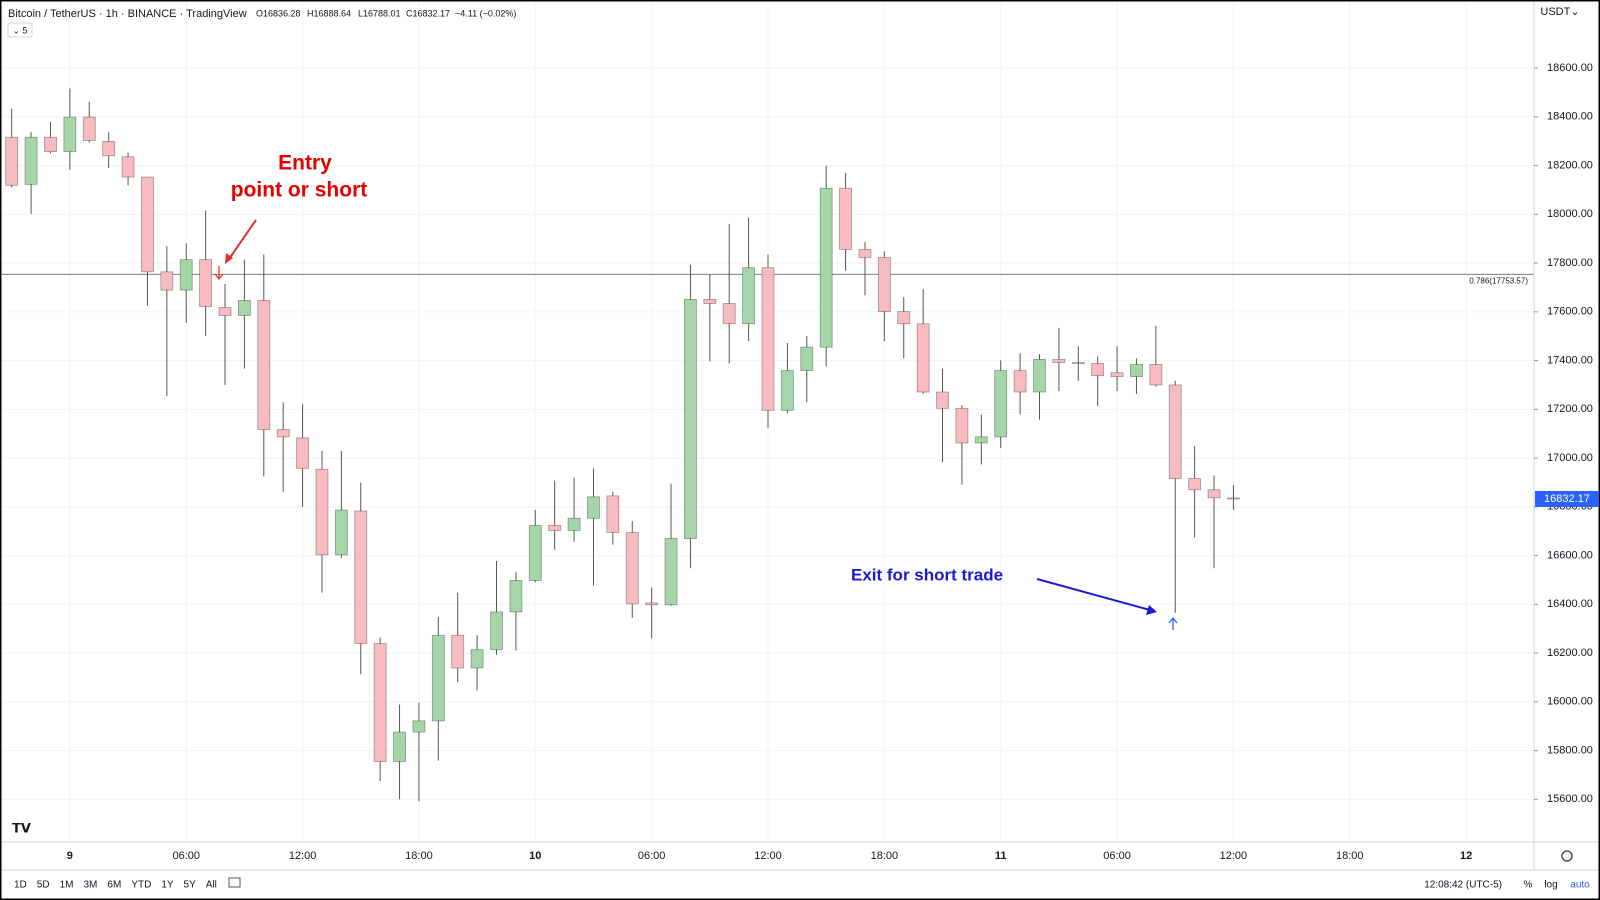 The width and height of the screenshot is (1600, 900). I want to click on y-tick-label: 16000.00, so click(1570, 702).